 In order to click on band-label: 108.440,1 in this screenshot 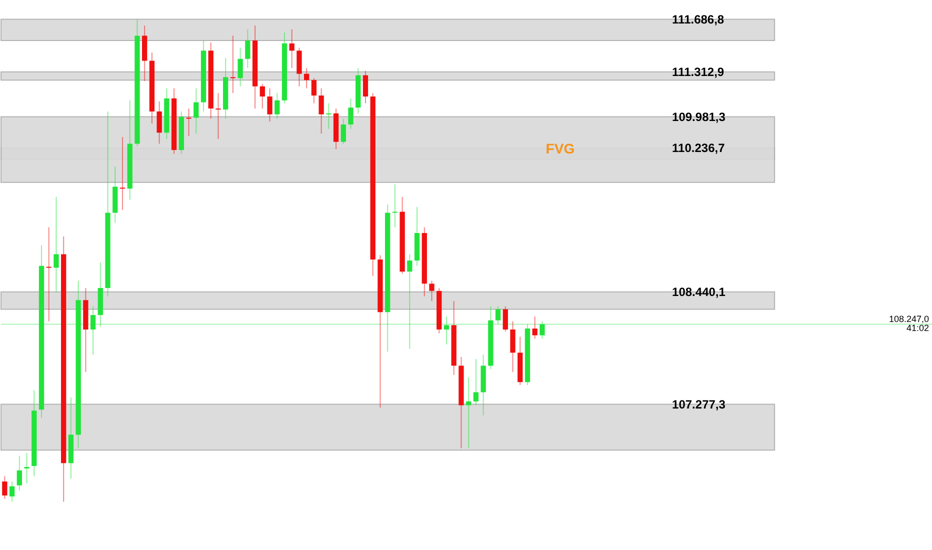, I will do `click(699, 291)`.